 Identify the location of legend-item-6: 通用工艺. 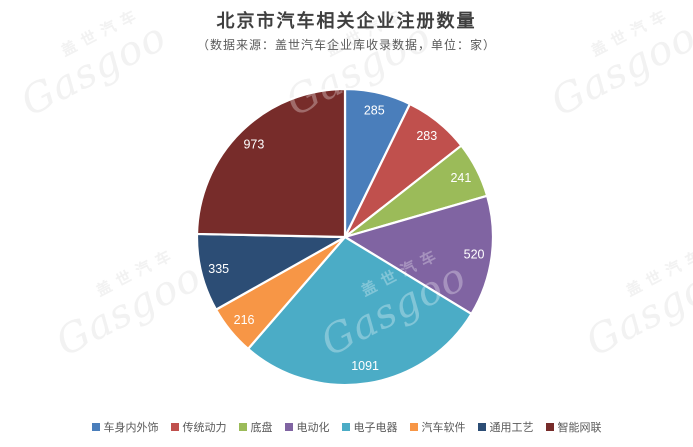
(505, 427).